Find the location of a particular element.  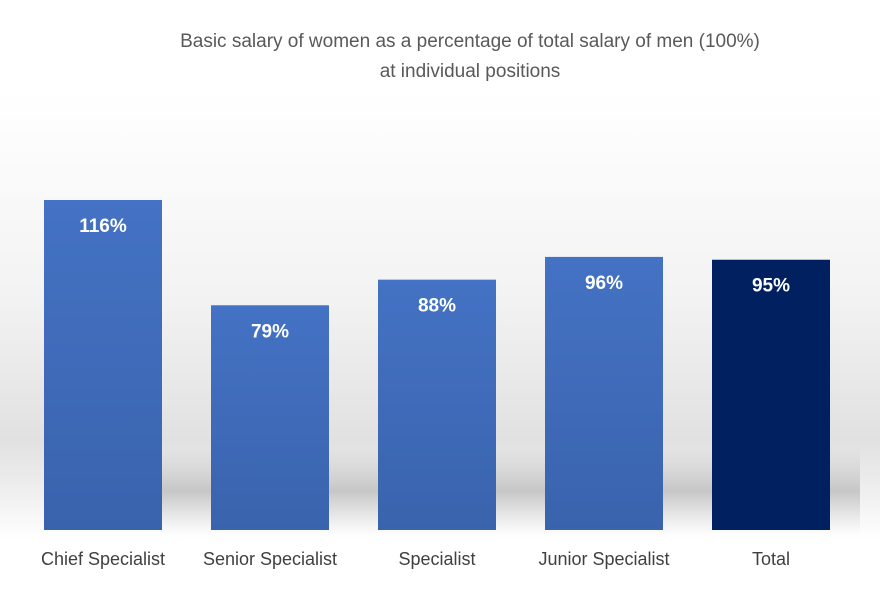

bar-junior-specialist is located at coordinates (604, 393).